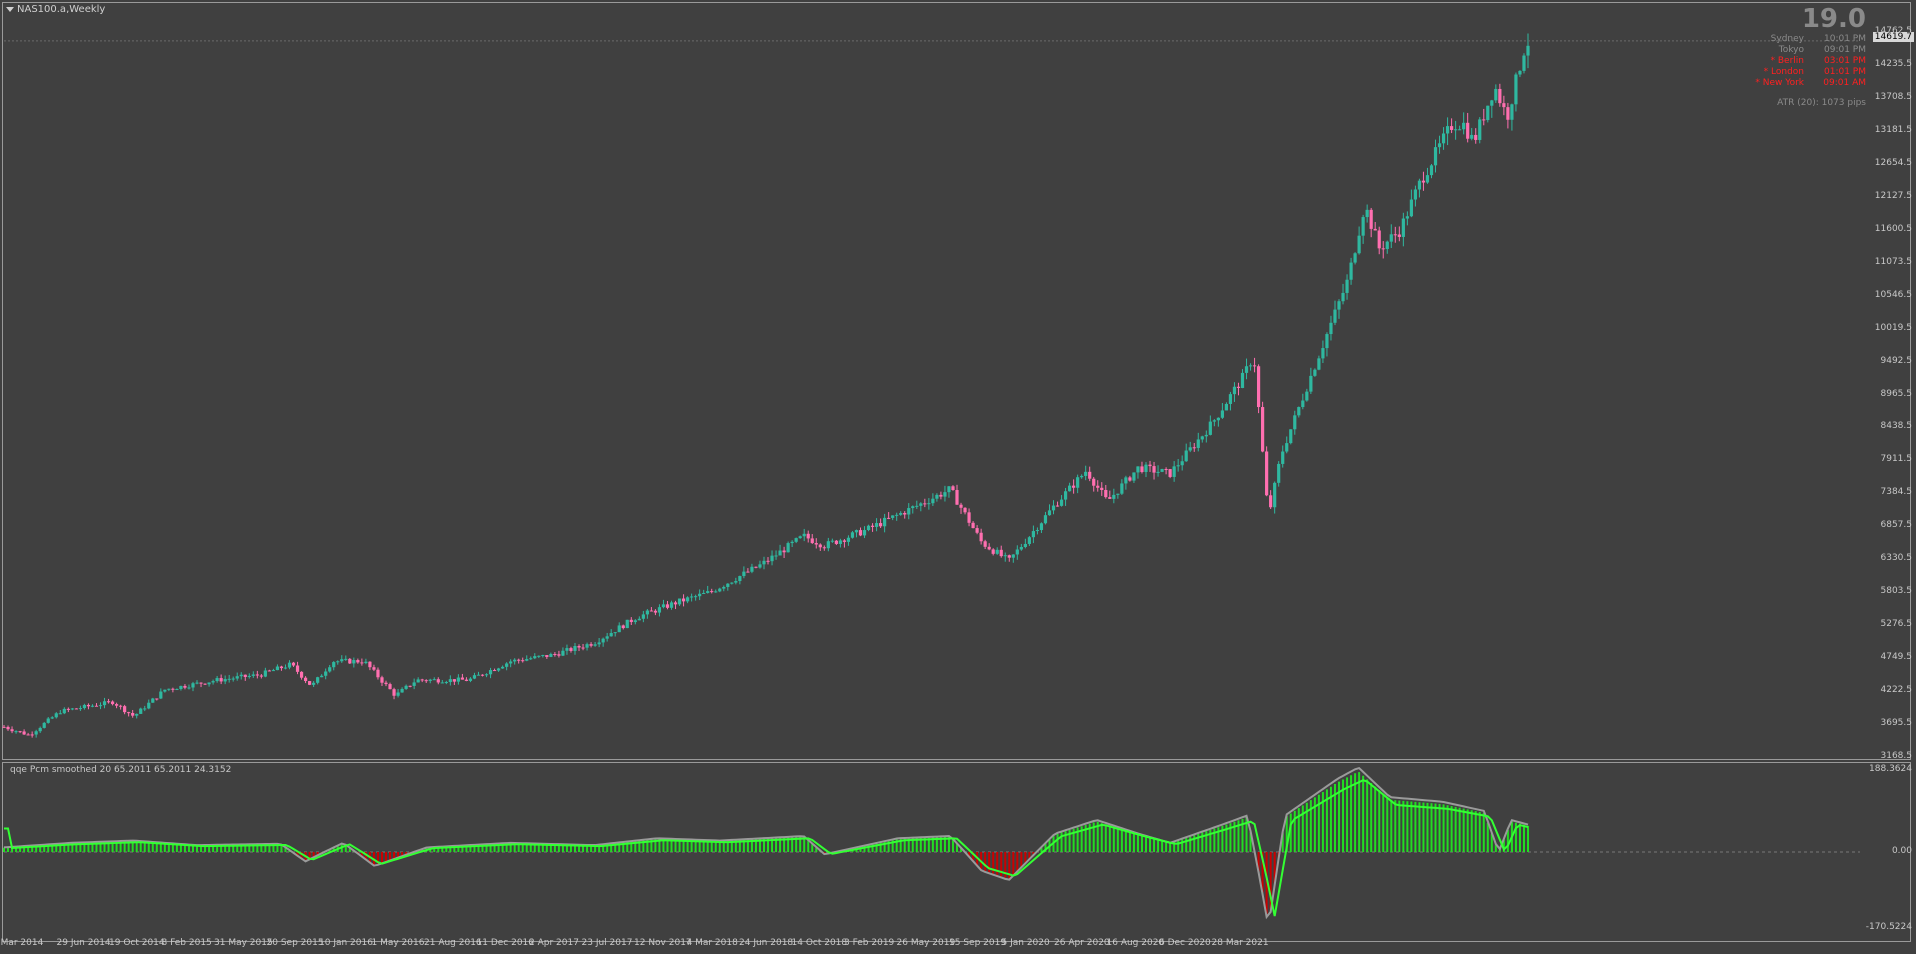  I want to click on clock-city: * London, so click(1783, 72).